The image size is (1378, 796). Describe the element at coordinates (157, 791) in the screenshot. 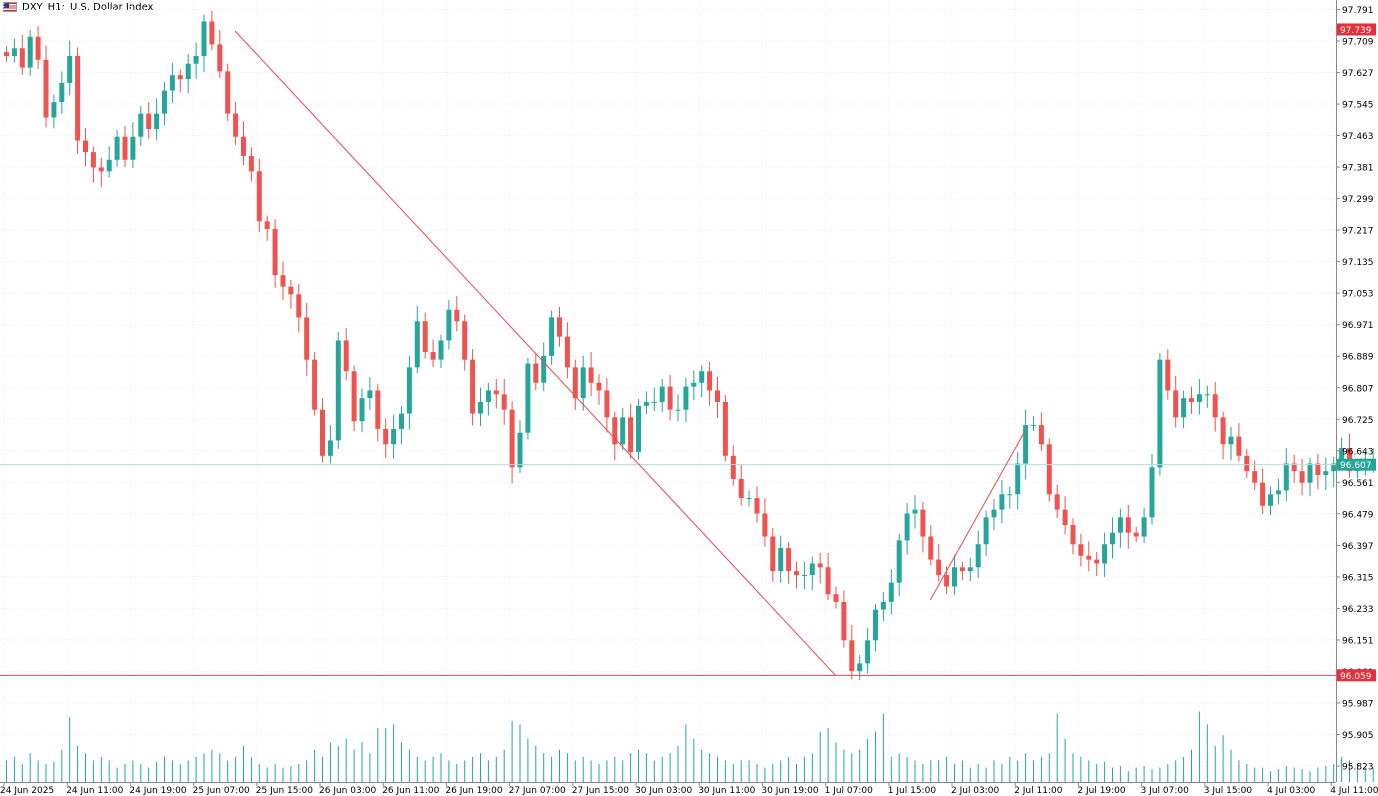

I see `time-tick-label: 24 Jun 19:00` at that location.